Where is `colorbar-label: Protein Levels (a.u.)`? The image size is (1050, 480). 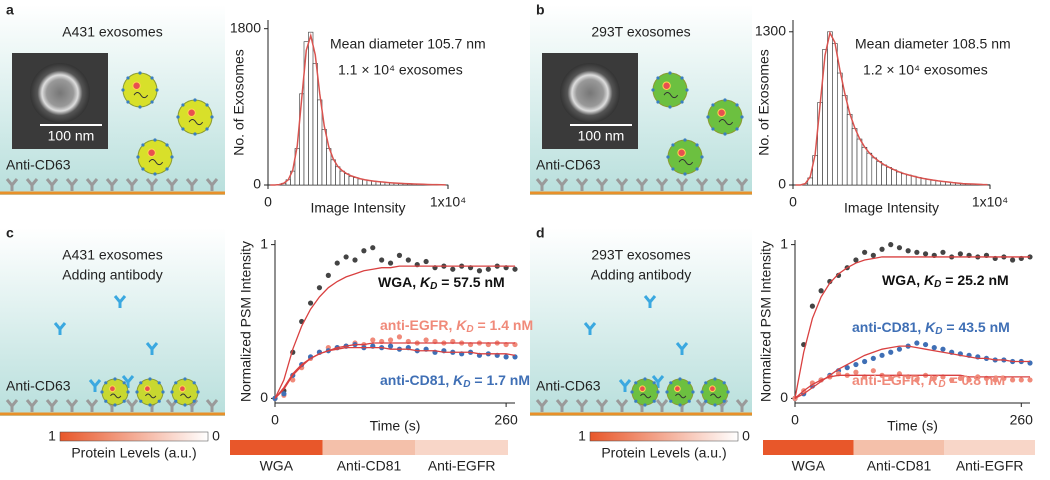 colorbar-label: Protein Levels (a.u.) is located at coordinates (133, 453).